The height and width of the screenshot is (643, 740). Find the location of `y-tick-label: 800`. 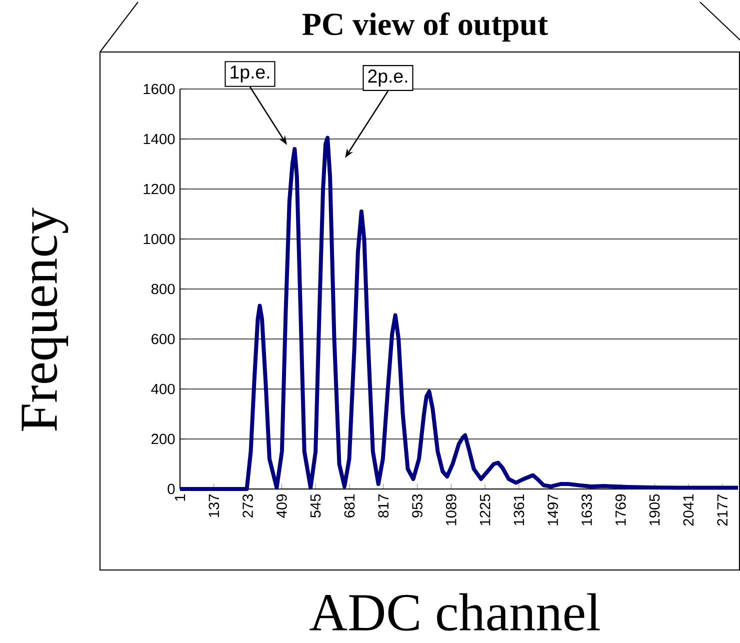

y-tick-label: 800 is located at coordinates (163, 289).